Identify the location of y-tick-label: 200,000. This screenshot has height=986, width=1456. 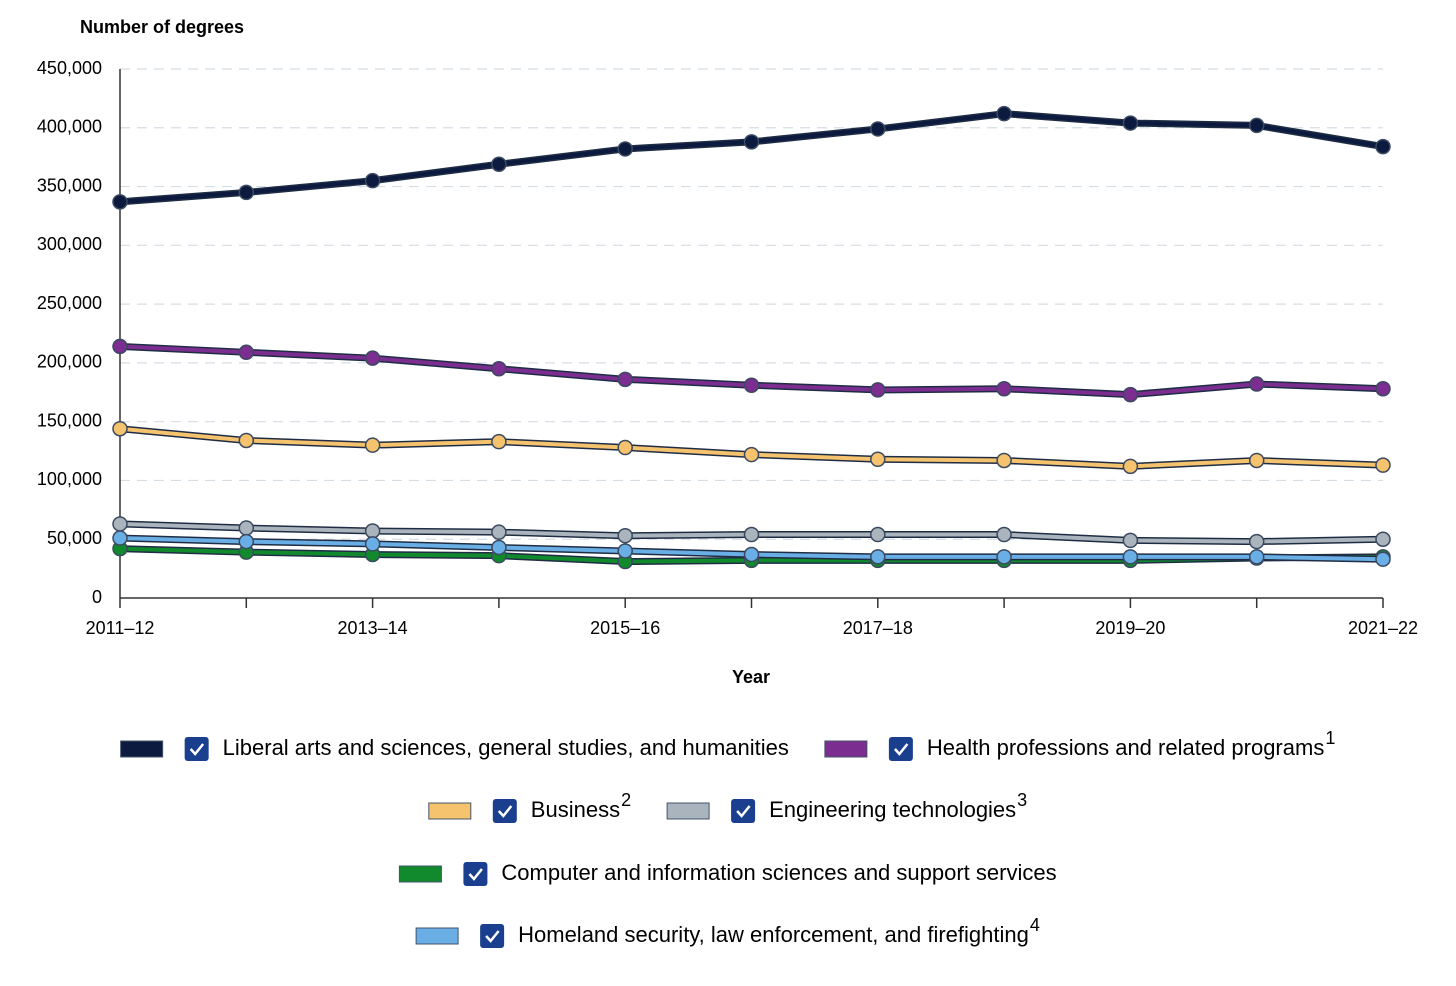
(69, 362).